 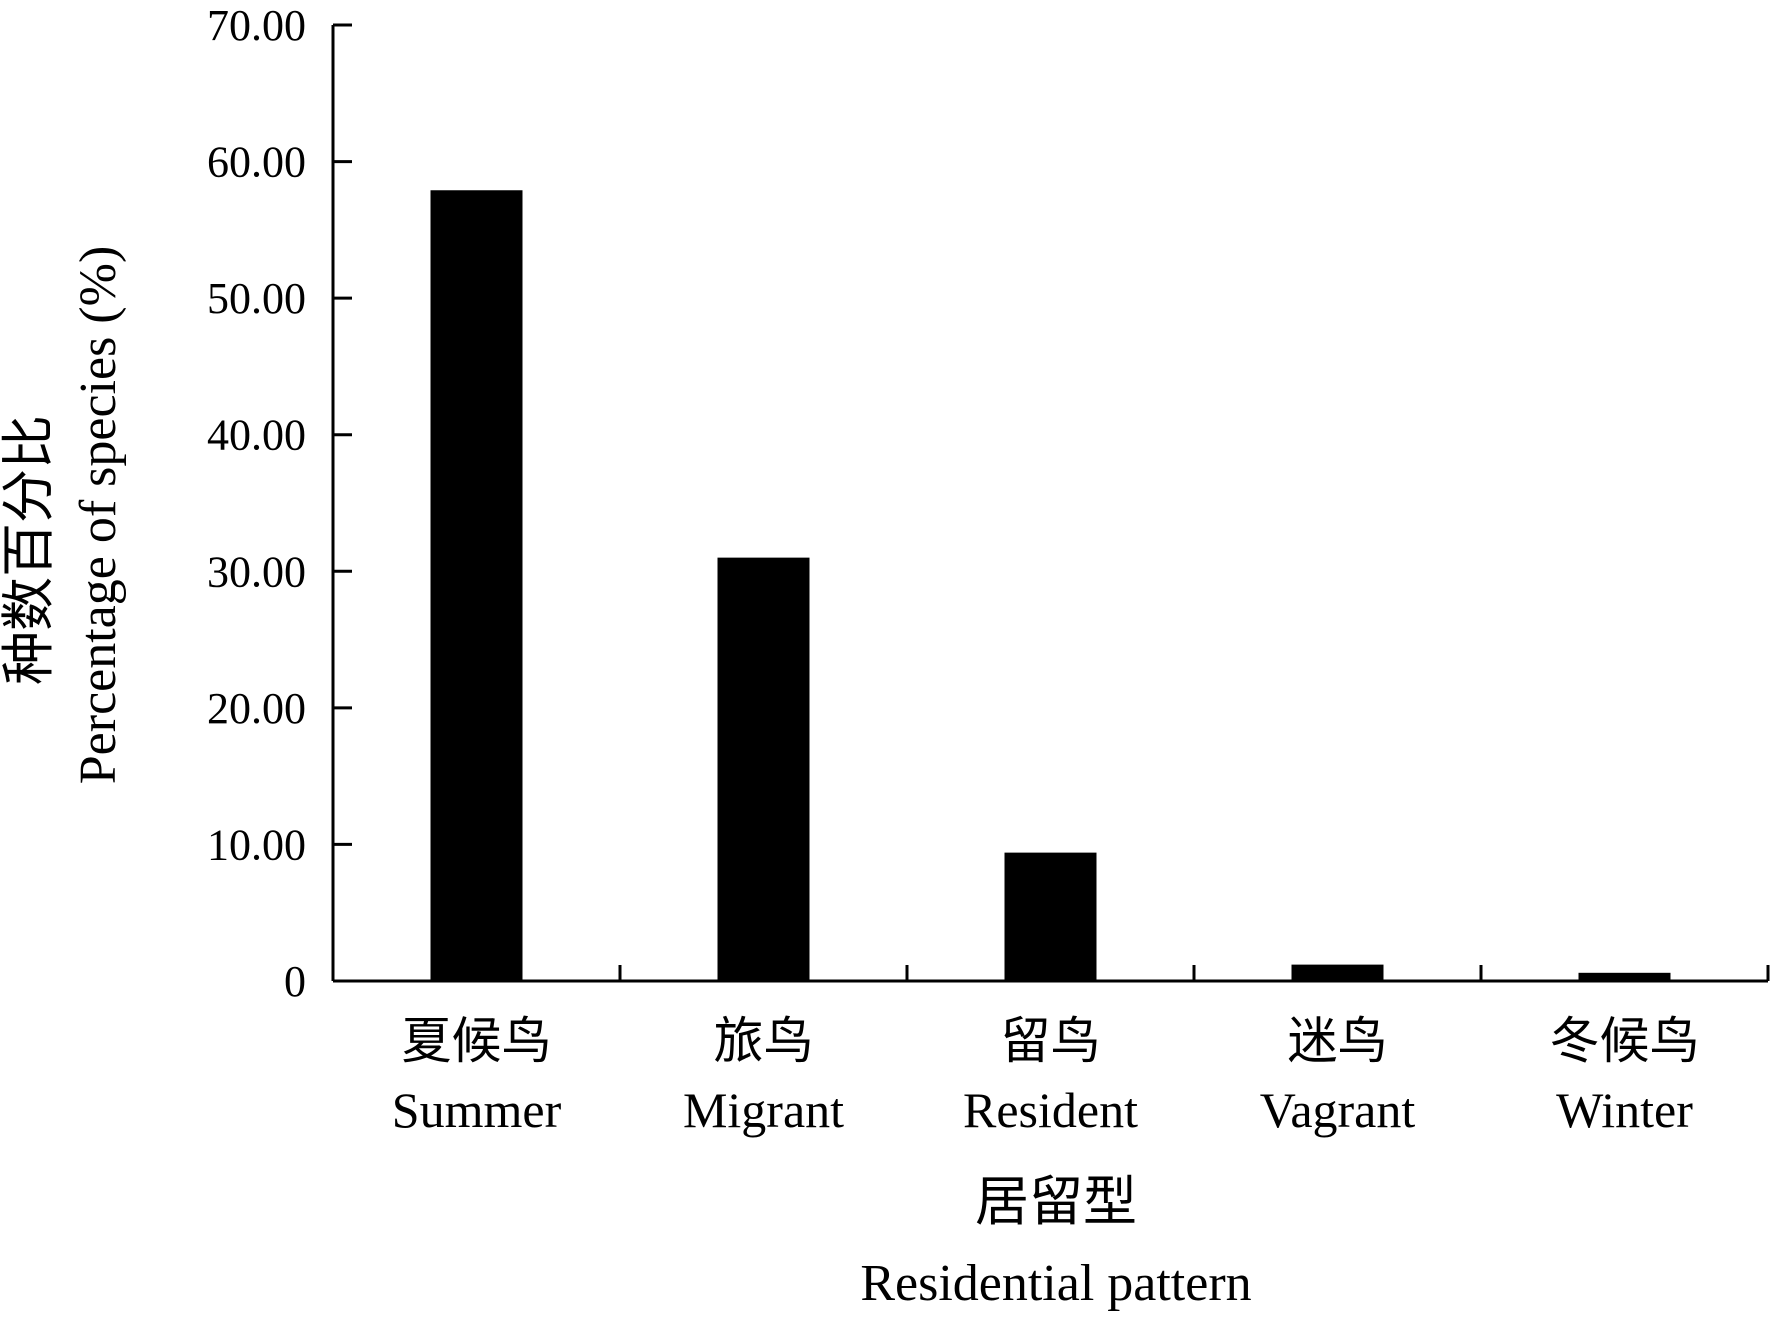 What do you see at coordinates (256, 162) in the screenshot?
I see `y-tick-label: 60.00` at bounding box center [256, 162].